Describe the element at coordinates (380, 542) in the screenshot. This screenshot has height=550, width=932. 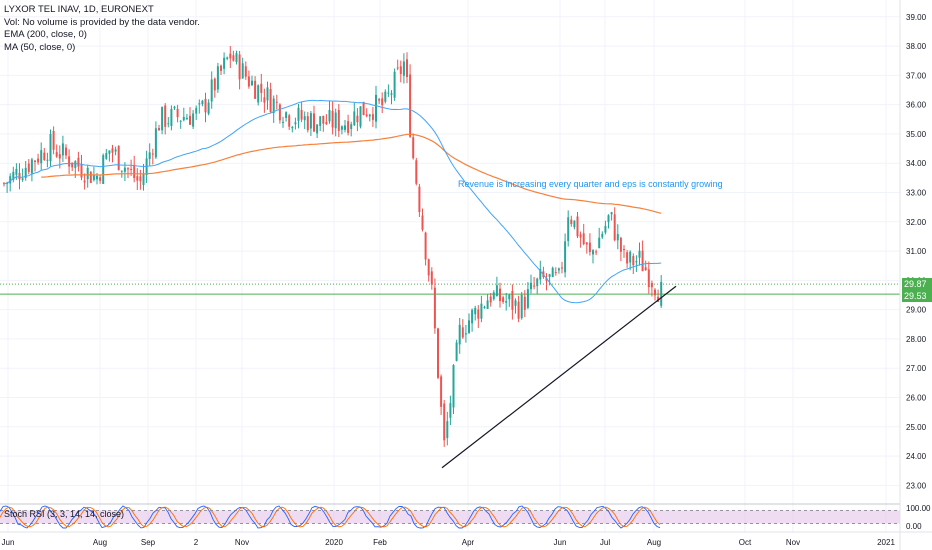
I see `time-tick-label: Feb` at that location.